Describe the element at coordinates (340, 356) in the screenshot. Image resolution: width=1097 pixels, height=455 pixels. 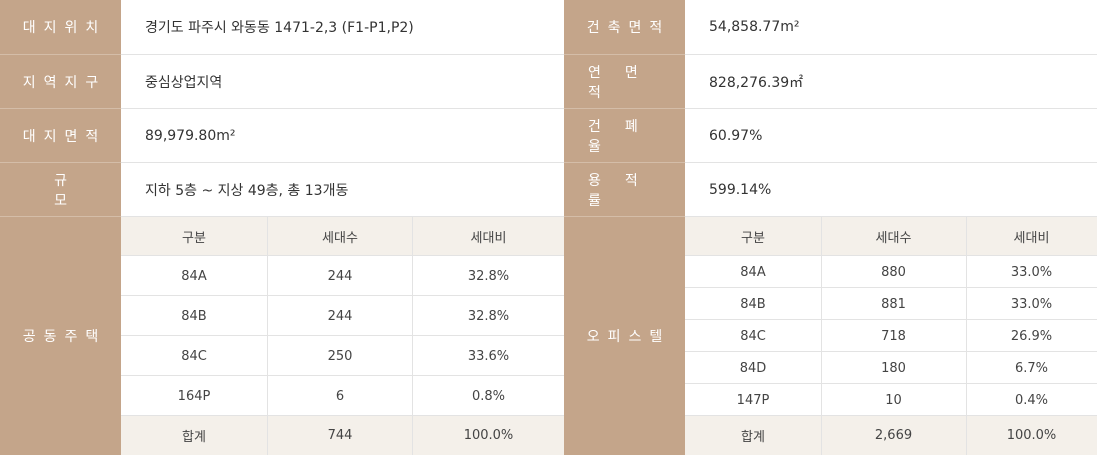
I see `table-cell: 250` at that location.